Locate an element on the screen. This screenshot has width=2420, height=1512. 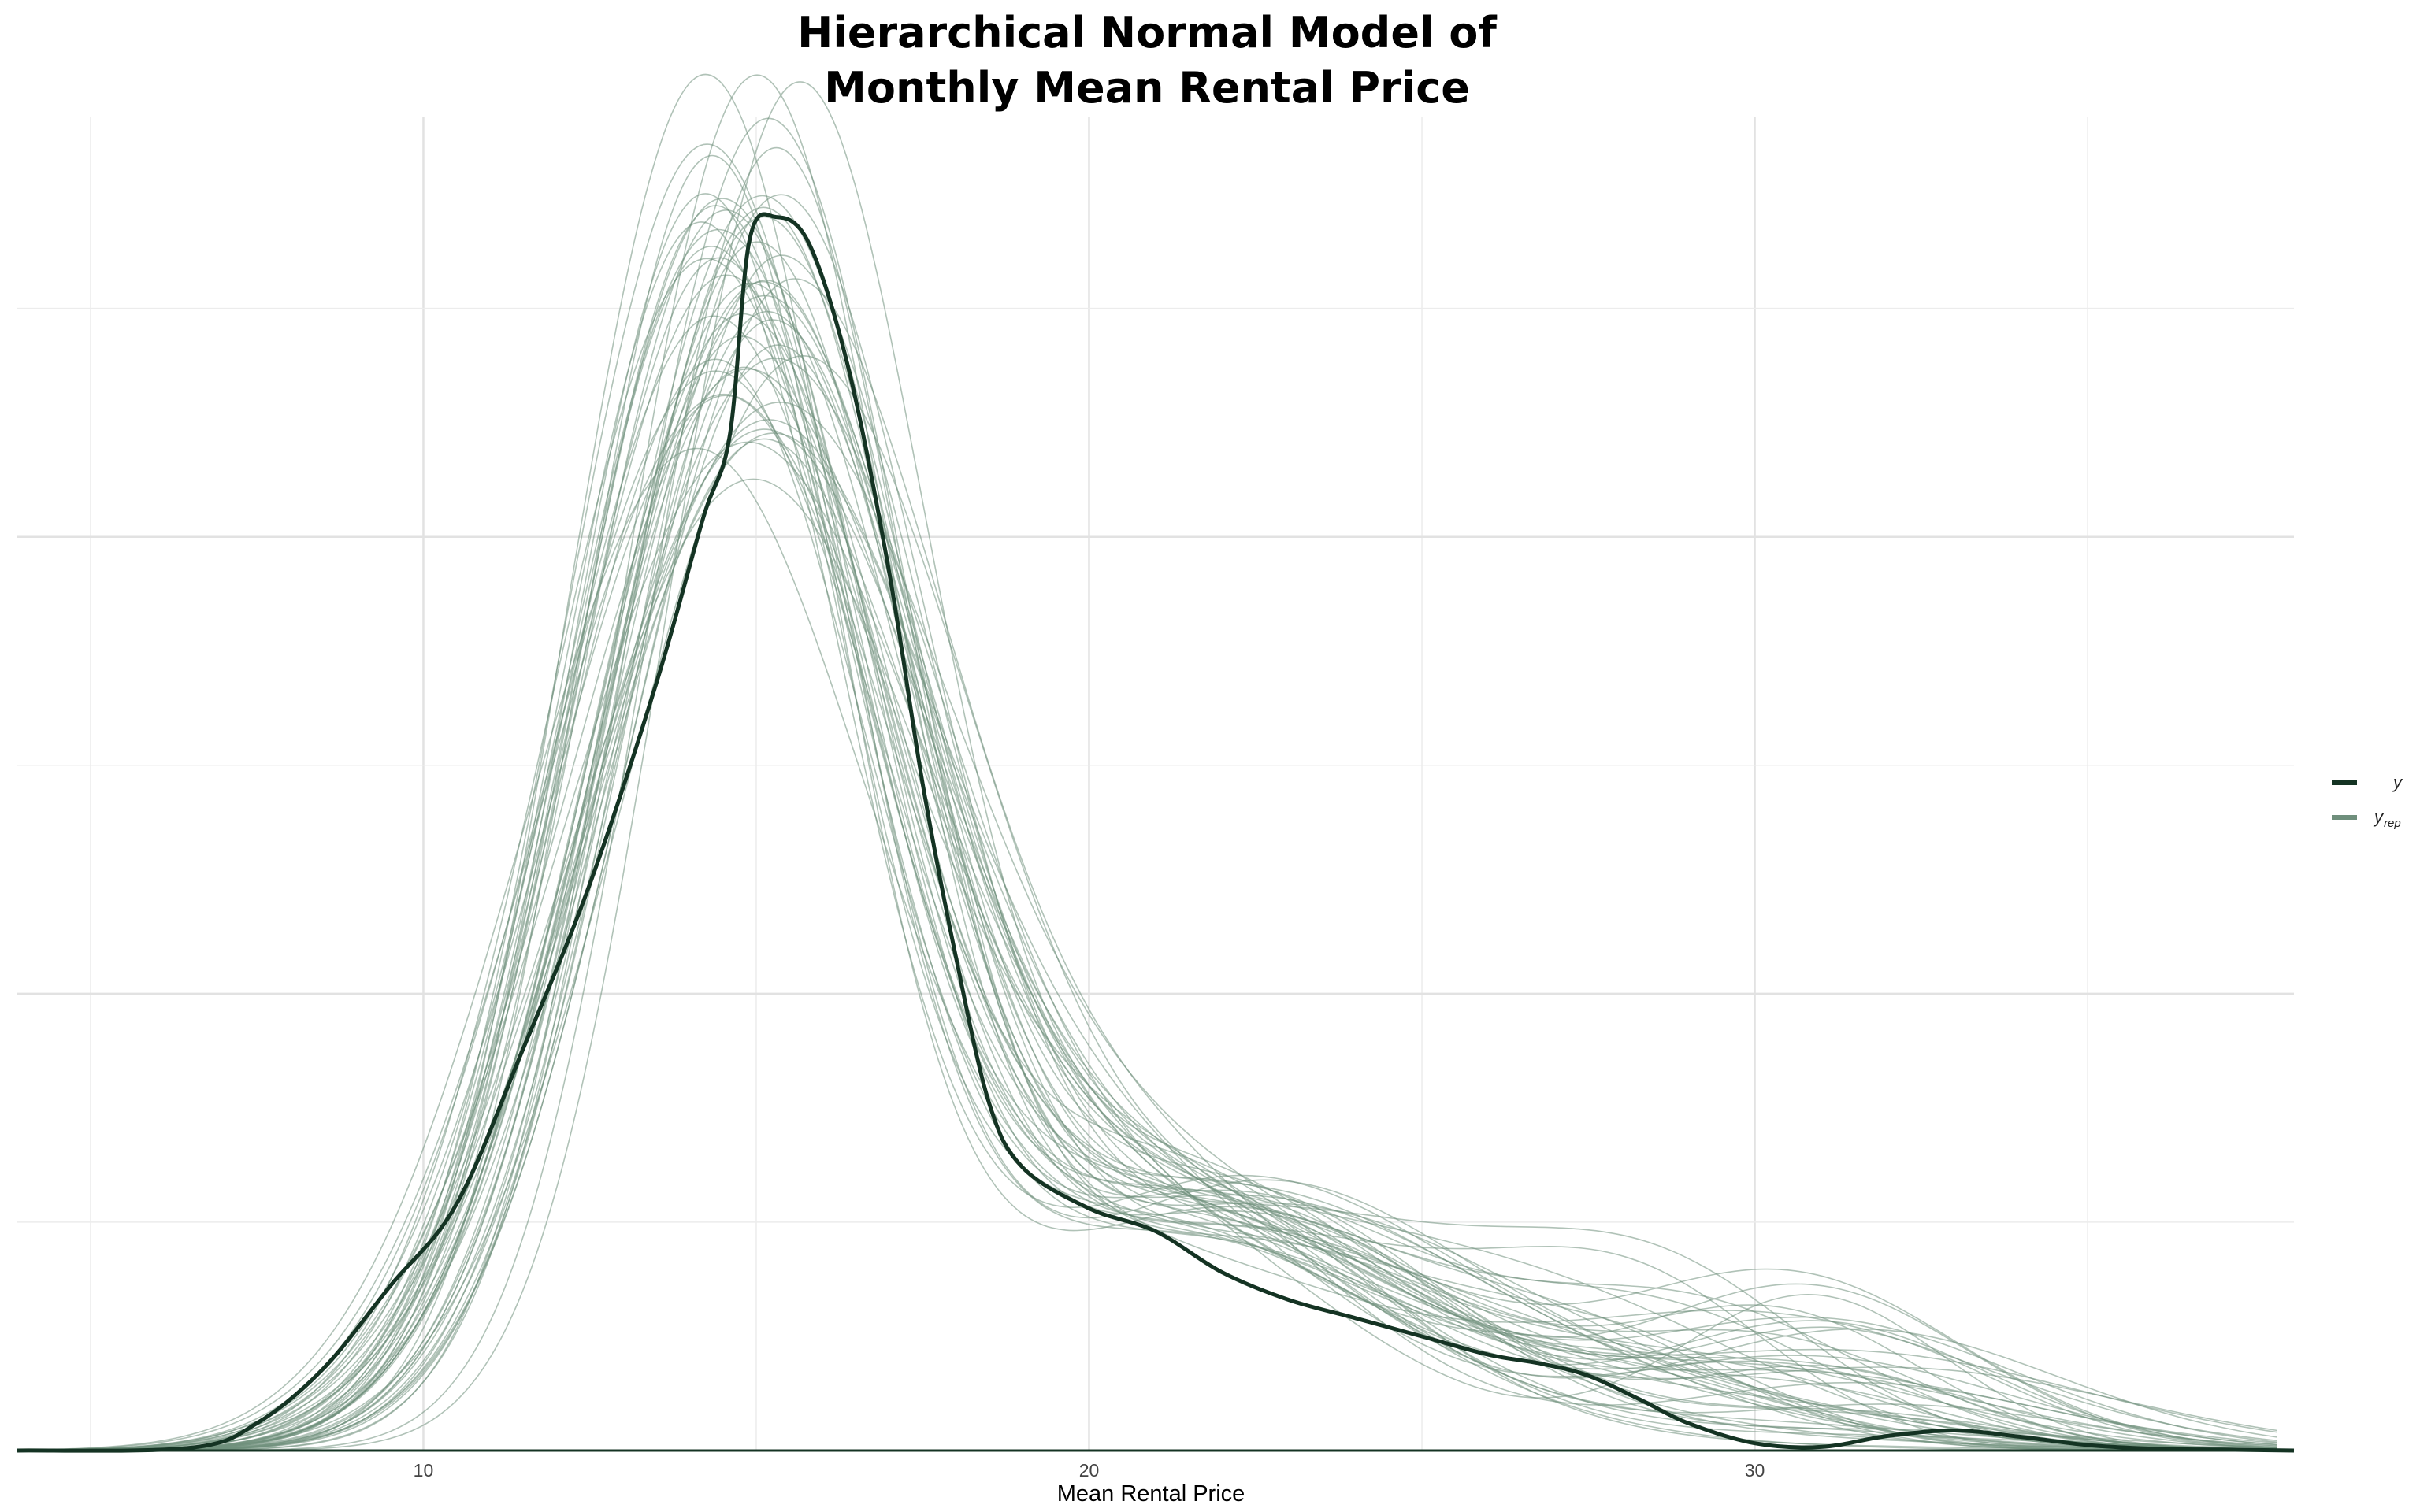
x-tick-label: 10 is located at coordinates (424, 1470).